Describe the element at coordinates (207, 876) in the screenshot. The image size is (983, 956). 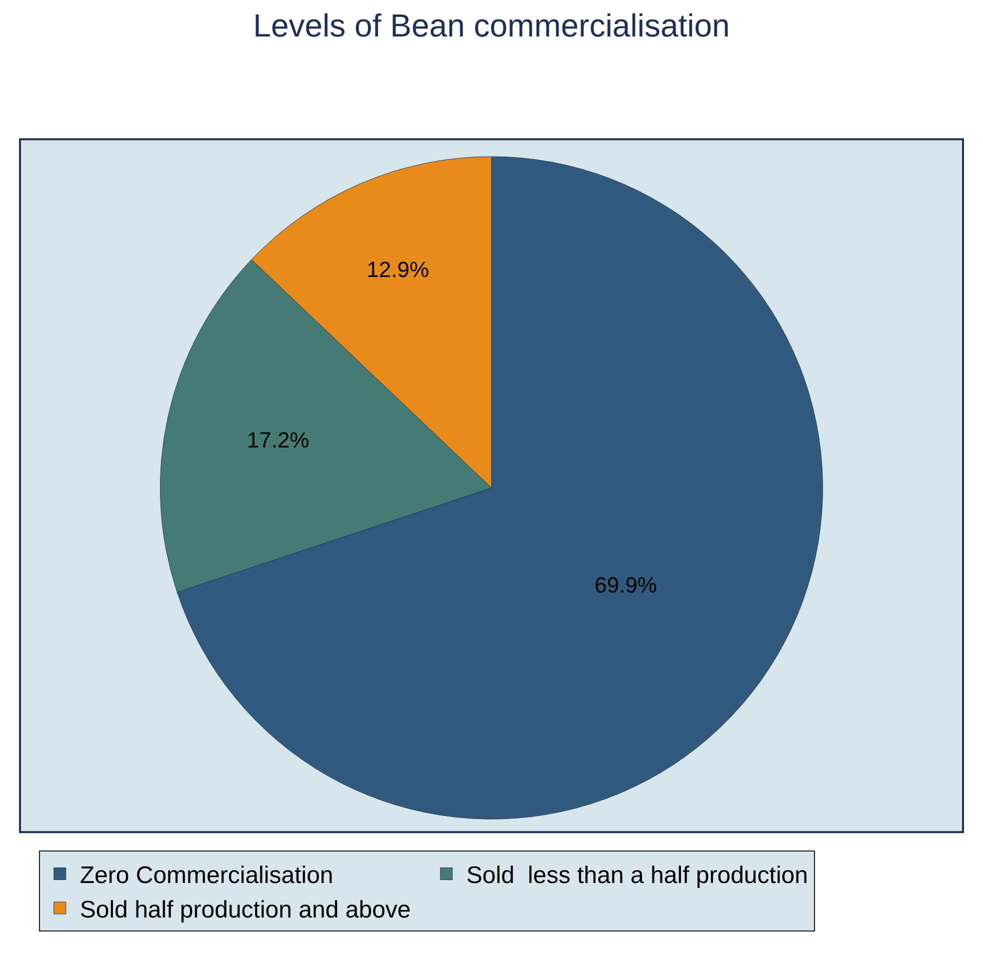
I see `legend-label: Zero Commercialisation` at that location.